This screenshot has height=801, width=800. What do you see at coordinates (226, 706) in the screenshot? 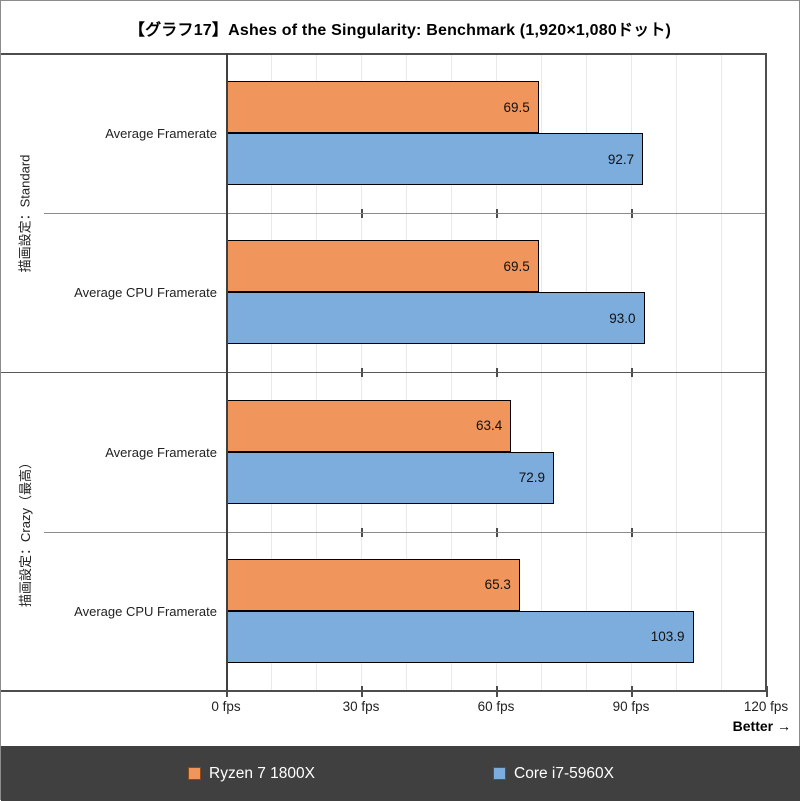
I see `x-axis-label: 0 fps` at bounding box center [226, 706].